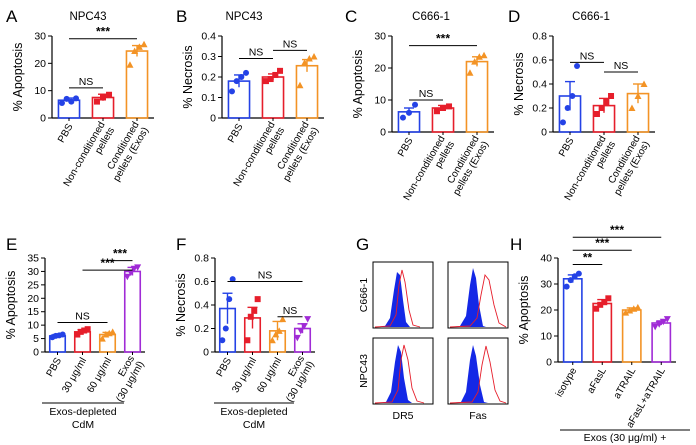 This screenshot has height=445, width=696. Describe the element at coordinates (567, 382) in the screenshot. I see `category-label: isotype` at that location.